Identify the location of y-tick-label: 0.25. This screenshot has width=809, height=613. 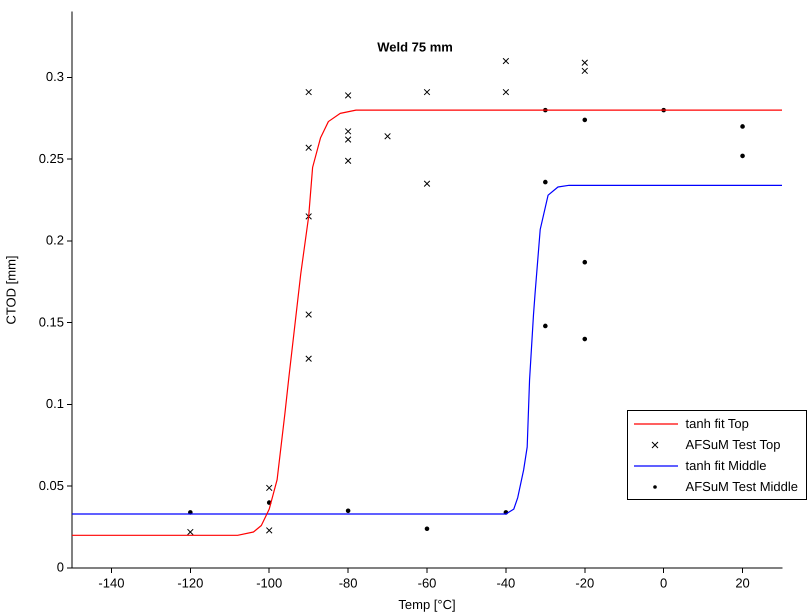
(51, 158).